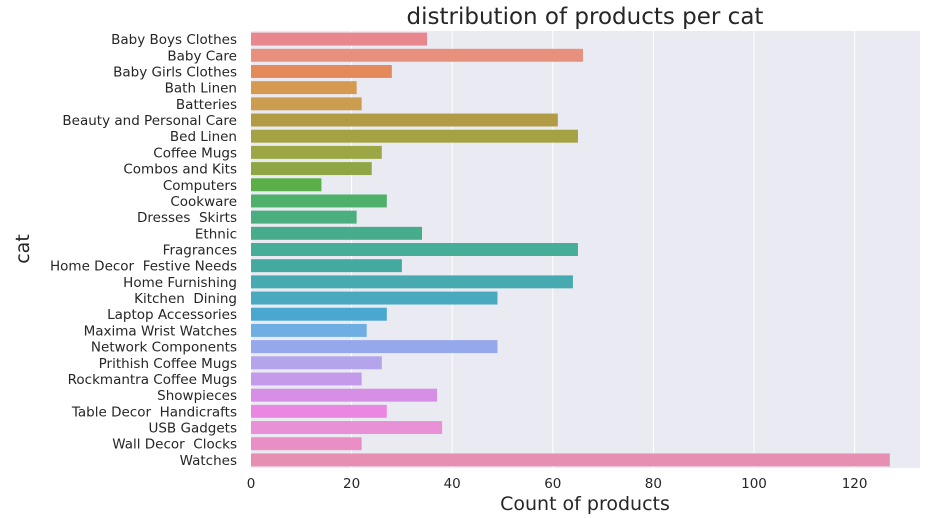 This screenshot has width=936, height=518. What do you see at coordinates (154, 412) in the screenshot?
I see `y-tick-label: Table Decor Handicrafts` at bounding box center [154, 412].